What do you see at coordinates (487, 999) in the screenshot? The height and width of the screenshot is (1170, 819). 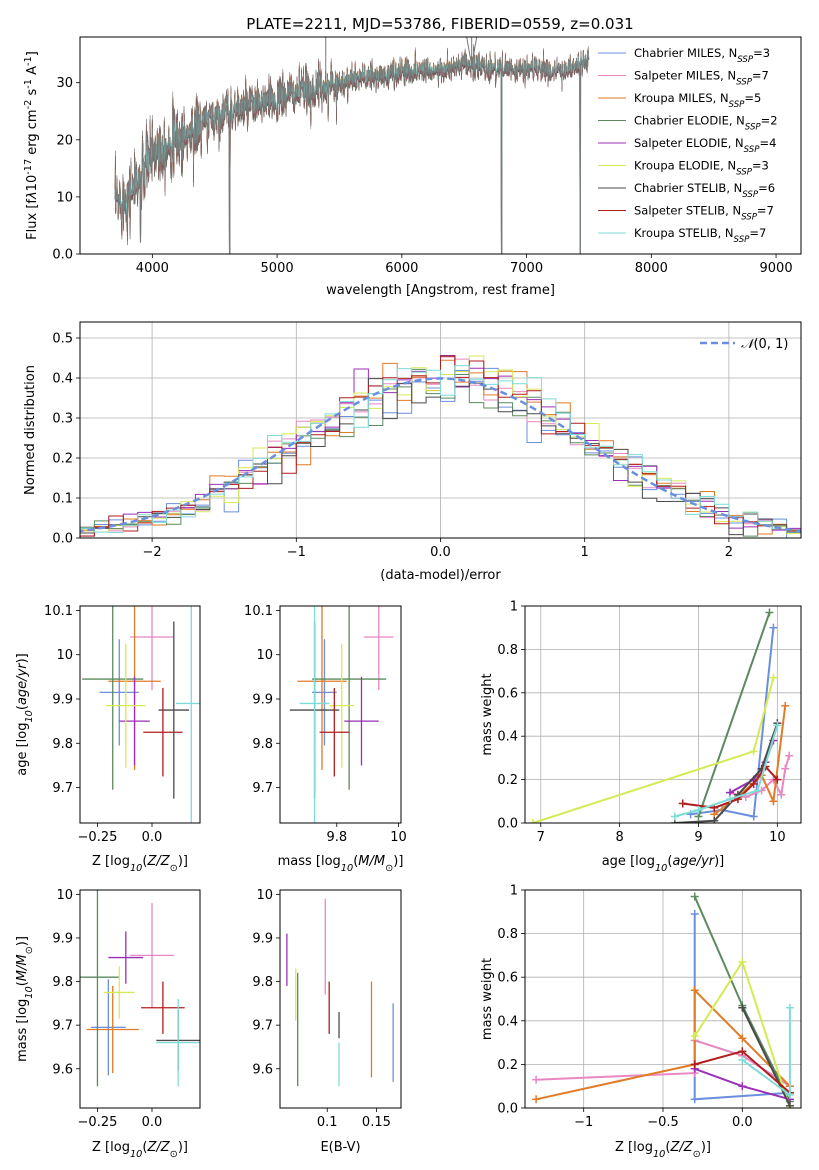 I see `y-axis-label: mass weight` at bounding box center [487, 999].